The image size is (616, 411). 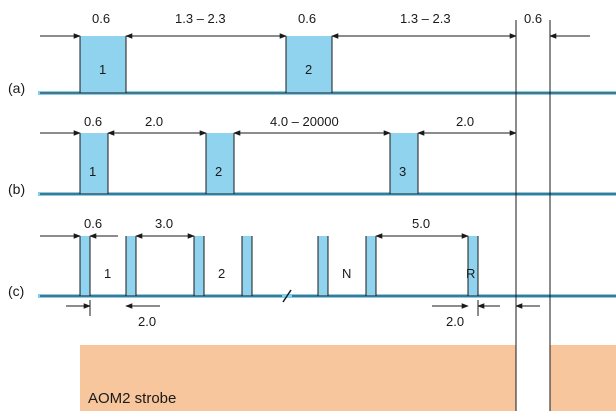 I want to click on dim-b-2: 4.0 – 20000, so click(x=304, y=121).